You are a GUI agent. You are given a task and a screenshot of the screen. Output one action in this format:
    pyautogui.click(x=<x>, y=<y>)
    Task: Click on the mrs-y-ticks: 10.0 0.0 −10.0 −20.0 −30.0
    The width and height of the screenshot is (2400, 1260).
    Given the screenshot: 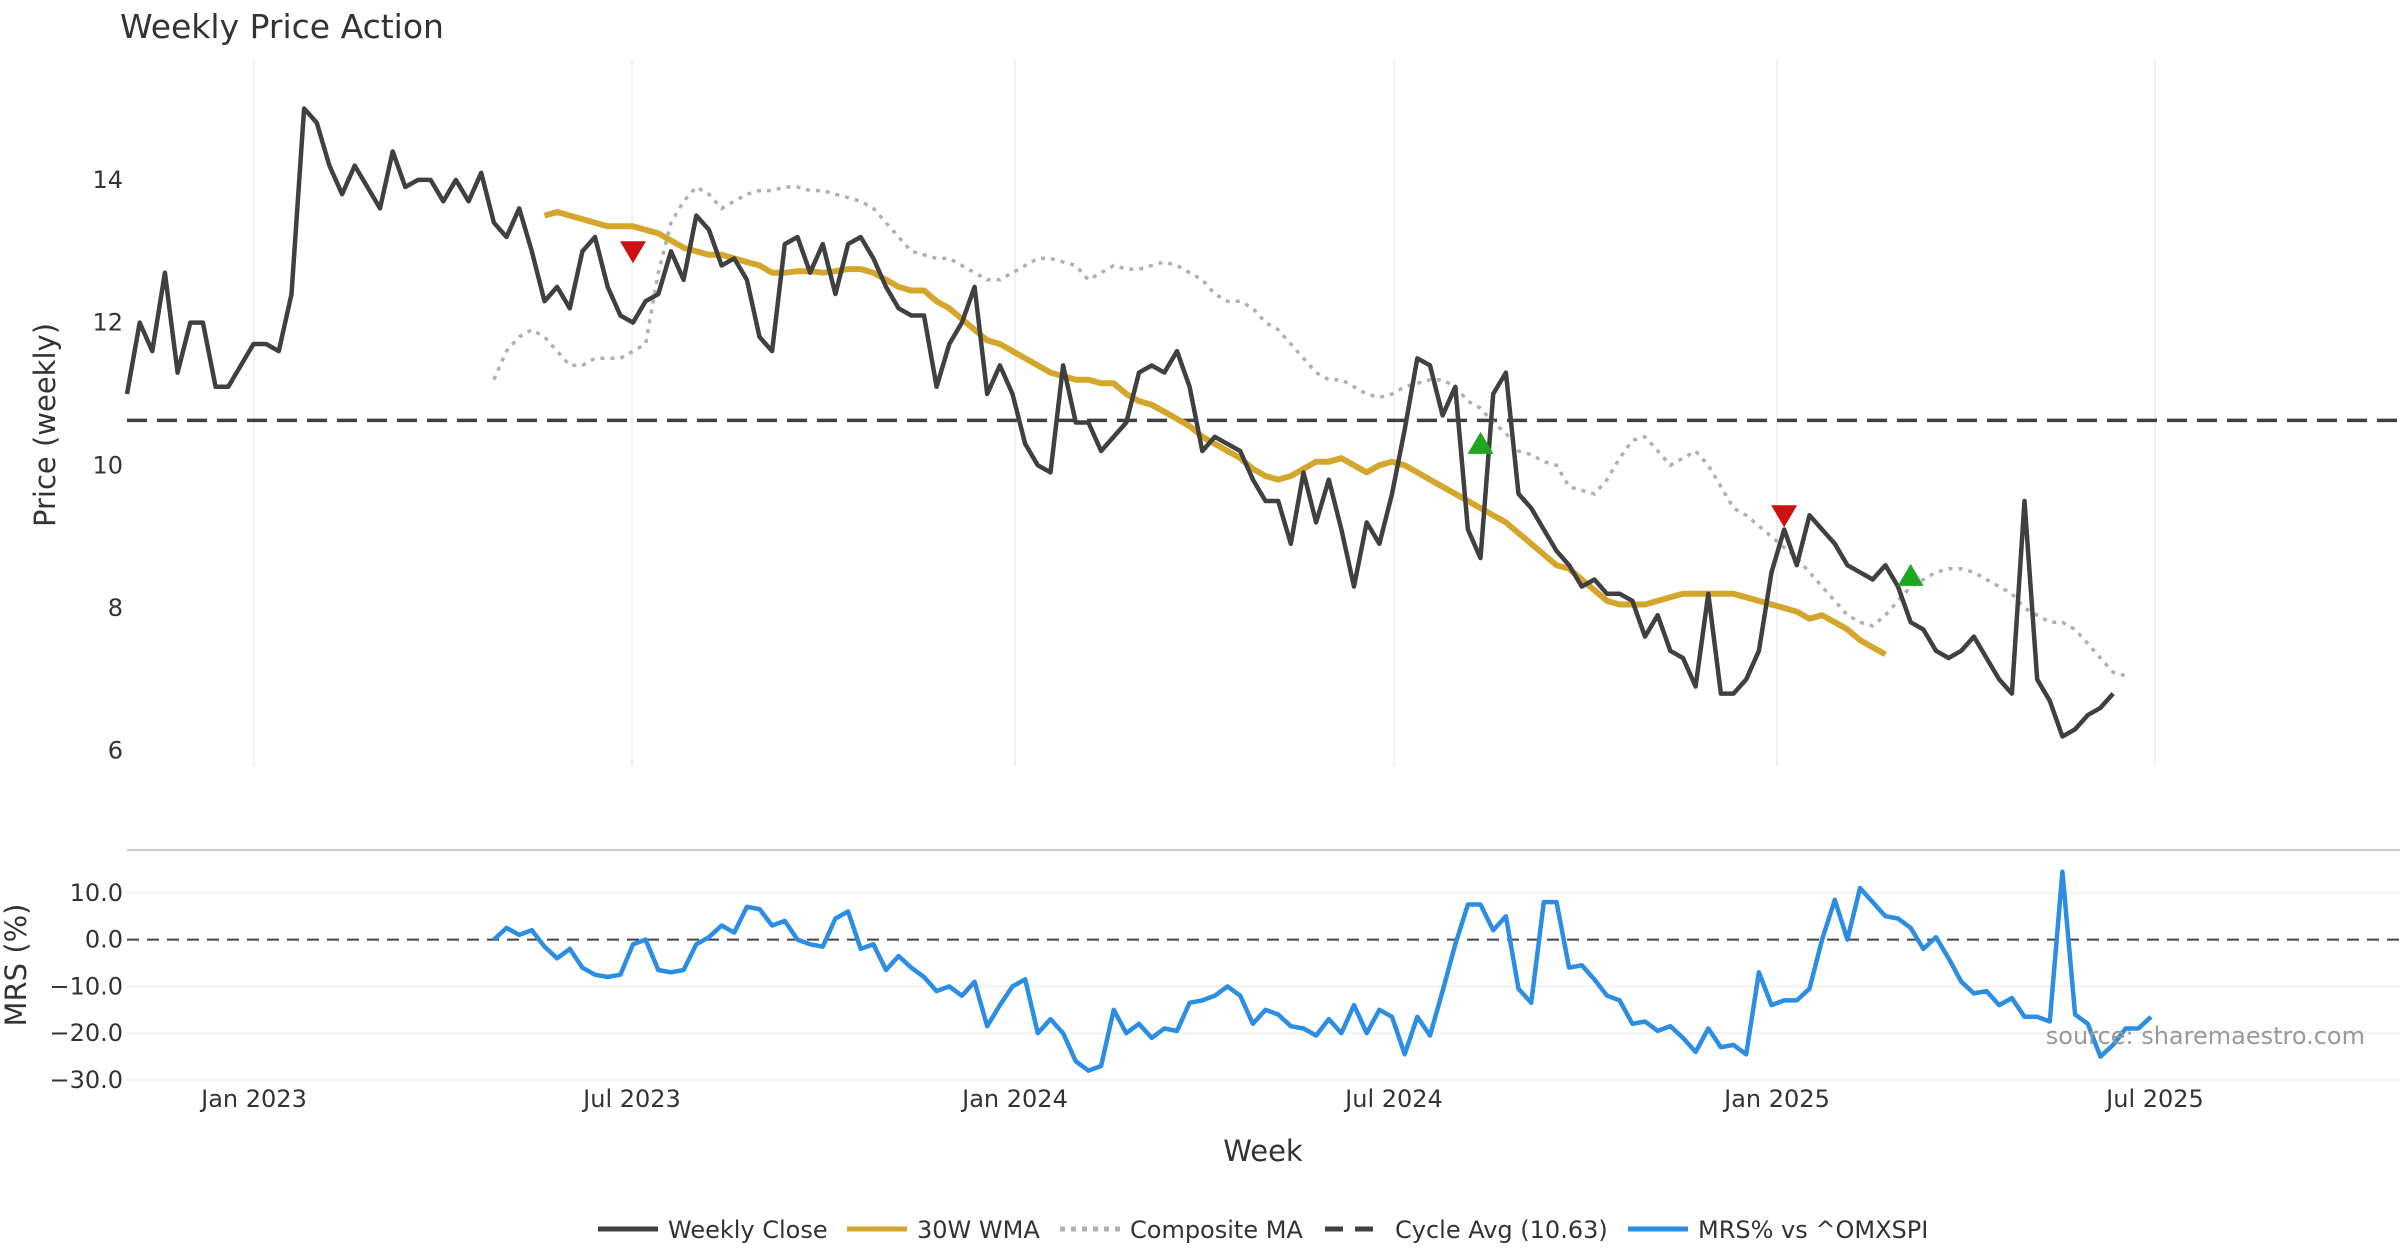 What is the action you would take?
    pyautogui.click(x=86, y=986)
    